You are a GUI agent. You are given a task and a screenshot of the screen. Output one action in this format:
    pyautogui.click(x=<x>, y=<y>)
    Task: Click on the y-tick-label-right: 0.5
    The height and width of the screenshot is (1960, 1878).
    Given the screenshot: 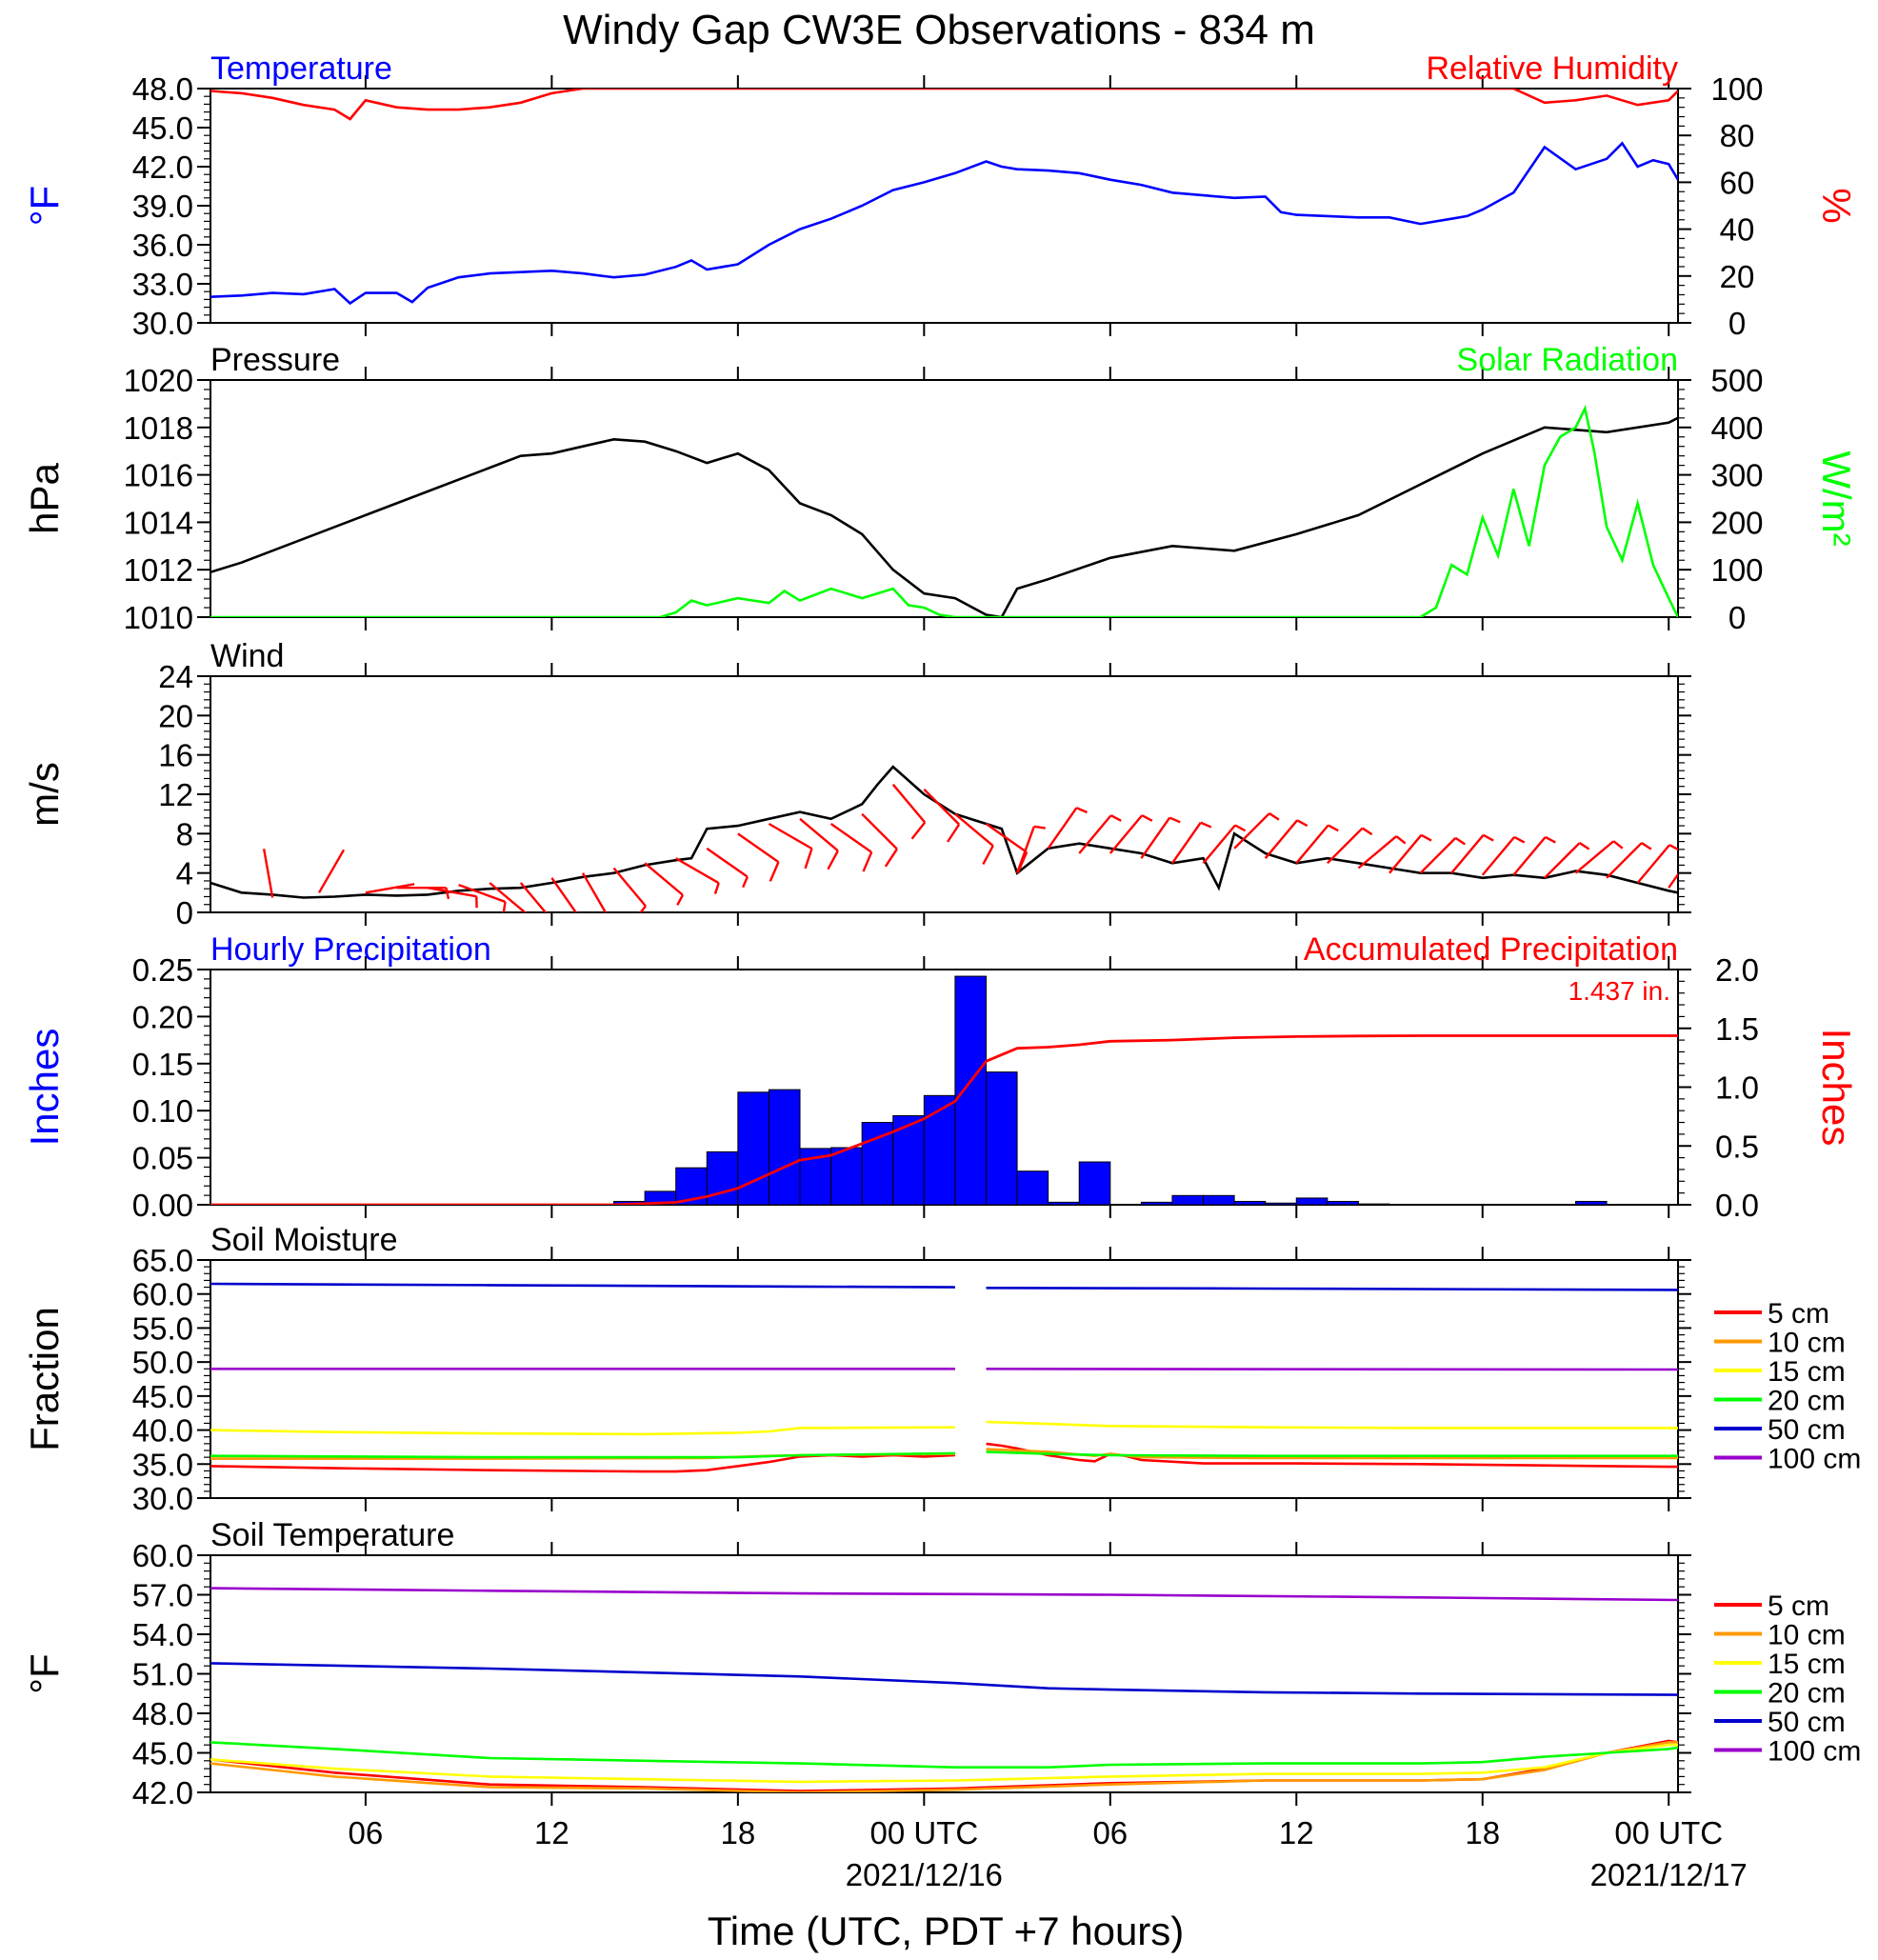 What is the action you would take?
    pyautogui.click(x=1737, y=1146)
    